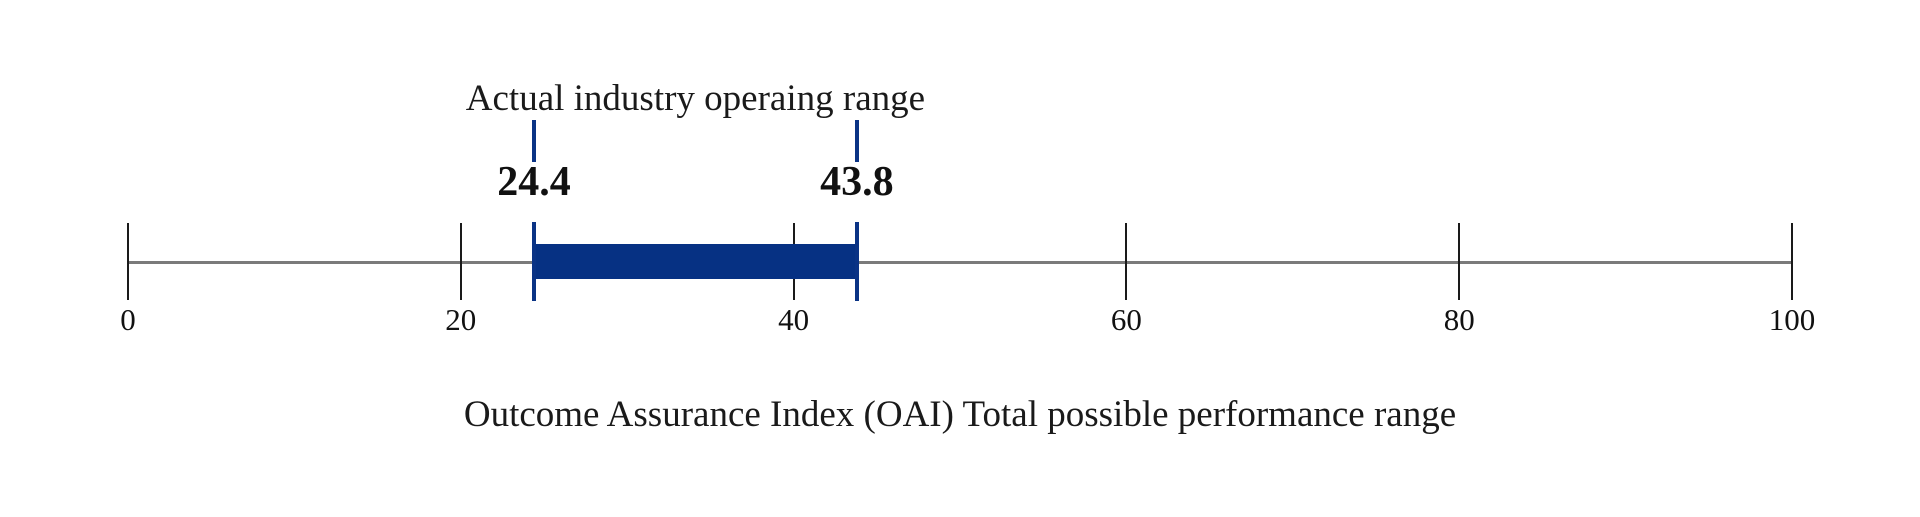 This screenshot has width=1920, height=517. What do you see at coordinates (534, 261) in the screenshot?
I see `range-marker-line-low` at bounding box center [534, 261].